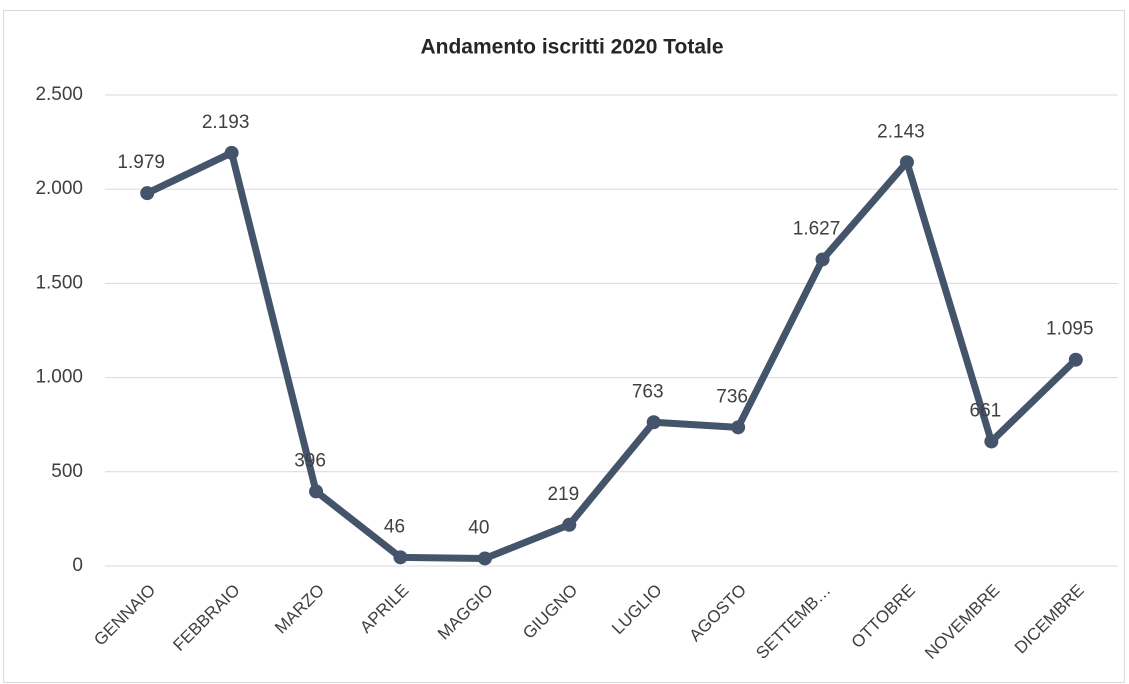 This screenshot has width=1129, height=684. Describe the element at coordinates (59, 94) in the screenshot. I see `y-tick-label: 2.500` at that location.